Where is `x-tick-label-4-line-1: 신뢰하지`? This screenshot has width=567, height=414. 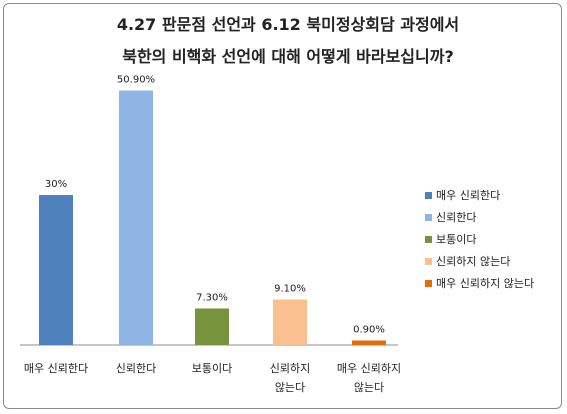 x-tick-label-4-line-1: 신뢰하지 is located at coordinates (290, 368).